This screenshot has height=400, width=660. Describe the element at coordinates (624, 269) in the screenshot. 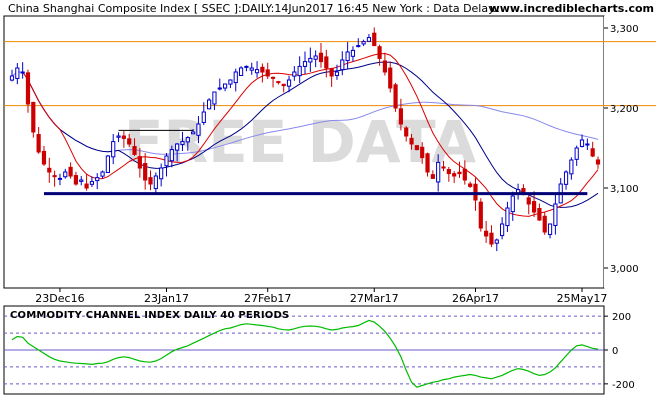

I see `price-y-tick-label: 3,000` at that location.